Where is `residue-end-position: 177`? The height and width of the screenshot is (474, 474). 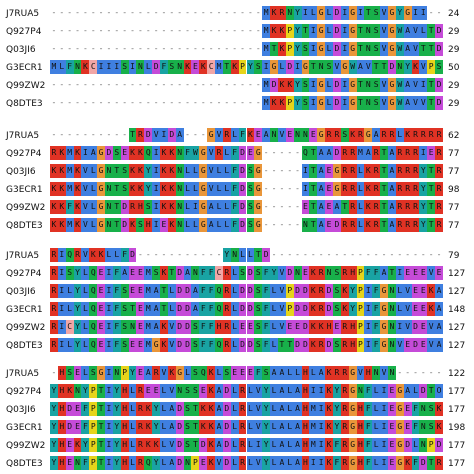
residue-end-position: 177 is located at coordinates (457, 410).